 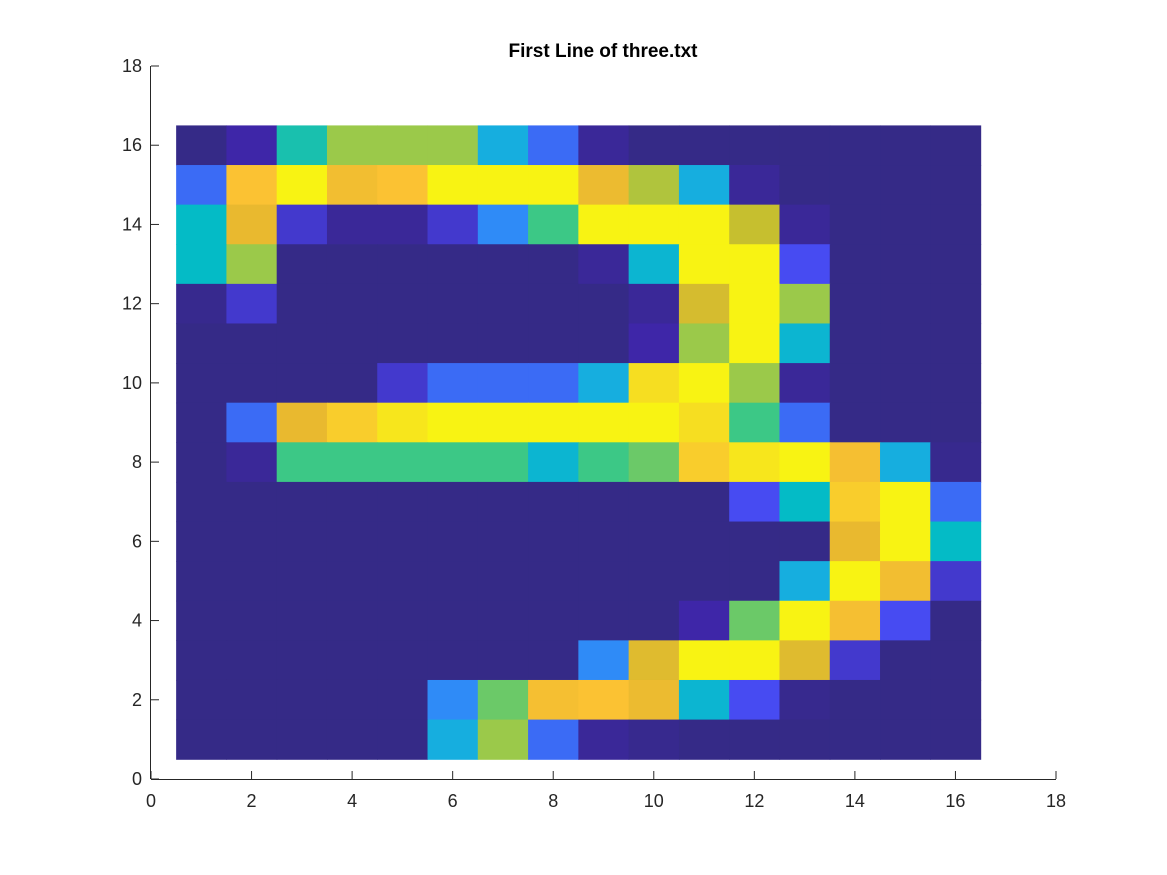 I want to click on y-tick-label: 6, so click(x=137, y=541).